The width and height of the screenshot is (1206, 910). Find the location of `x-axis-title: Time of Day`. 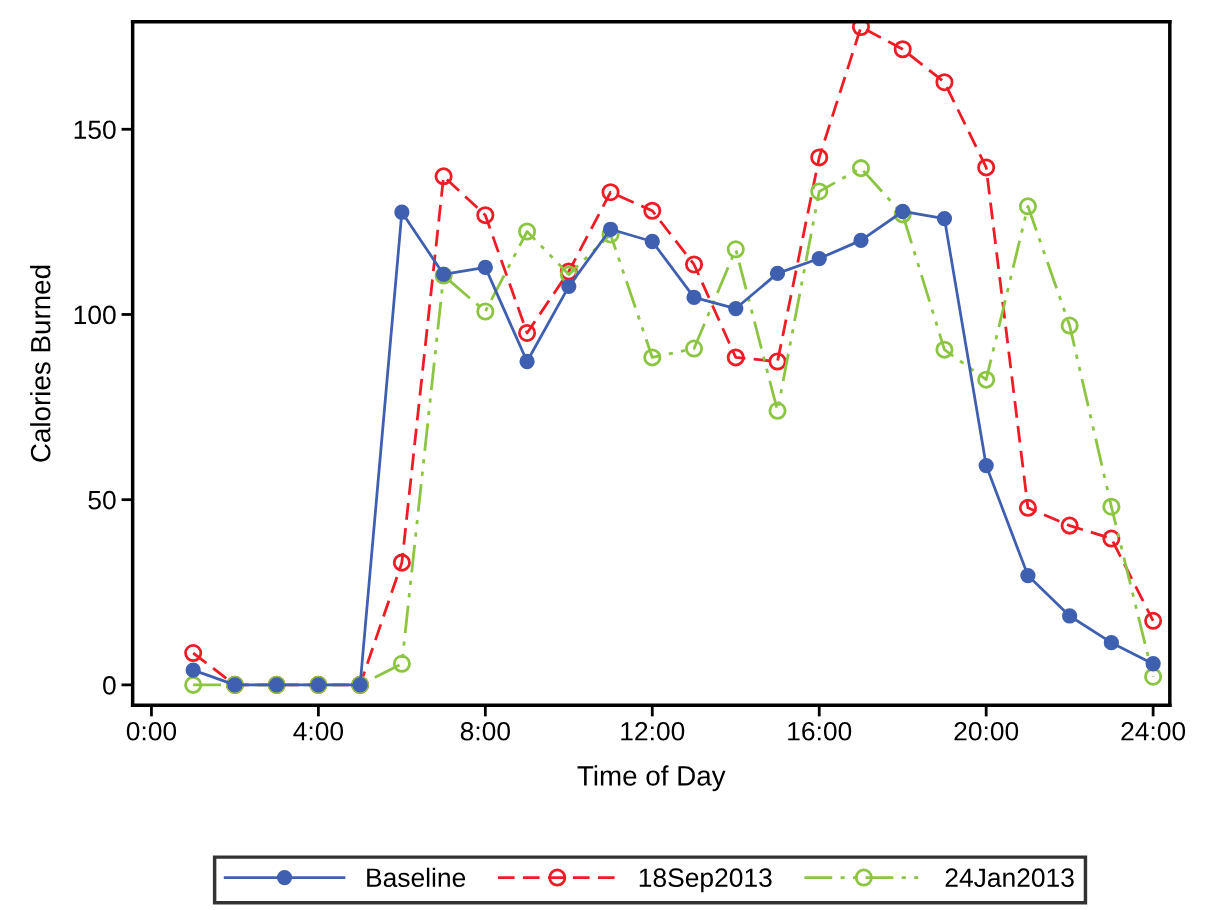

x-axis-title: Time of Day is located at coordinates (651, 778).